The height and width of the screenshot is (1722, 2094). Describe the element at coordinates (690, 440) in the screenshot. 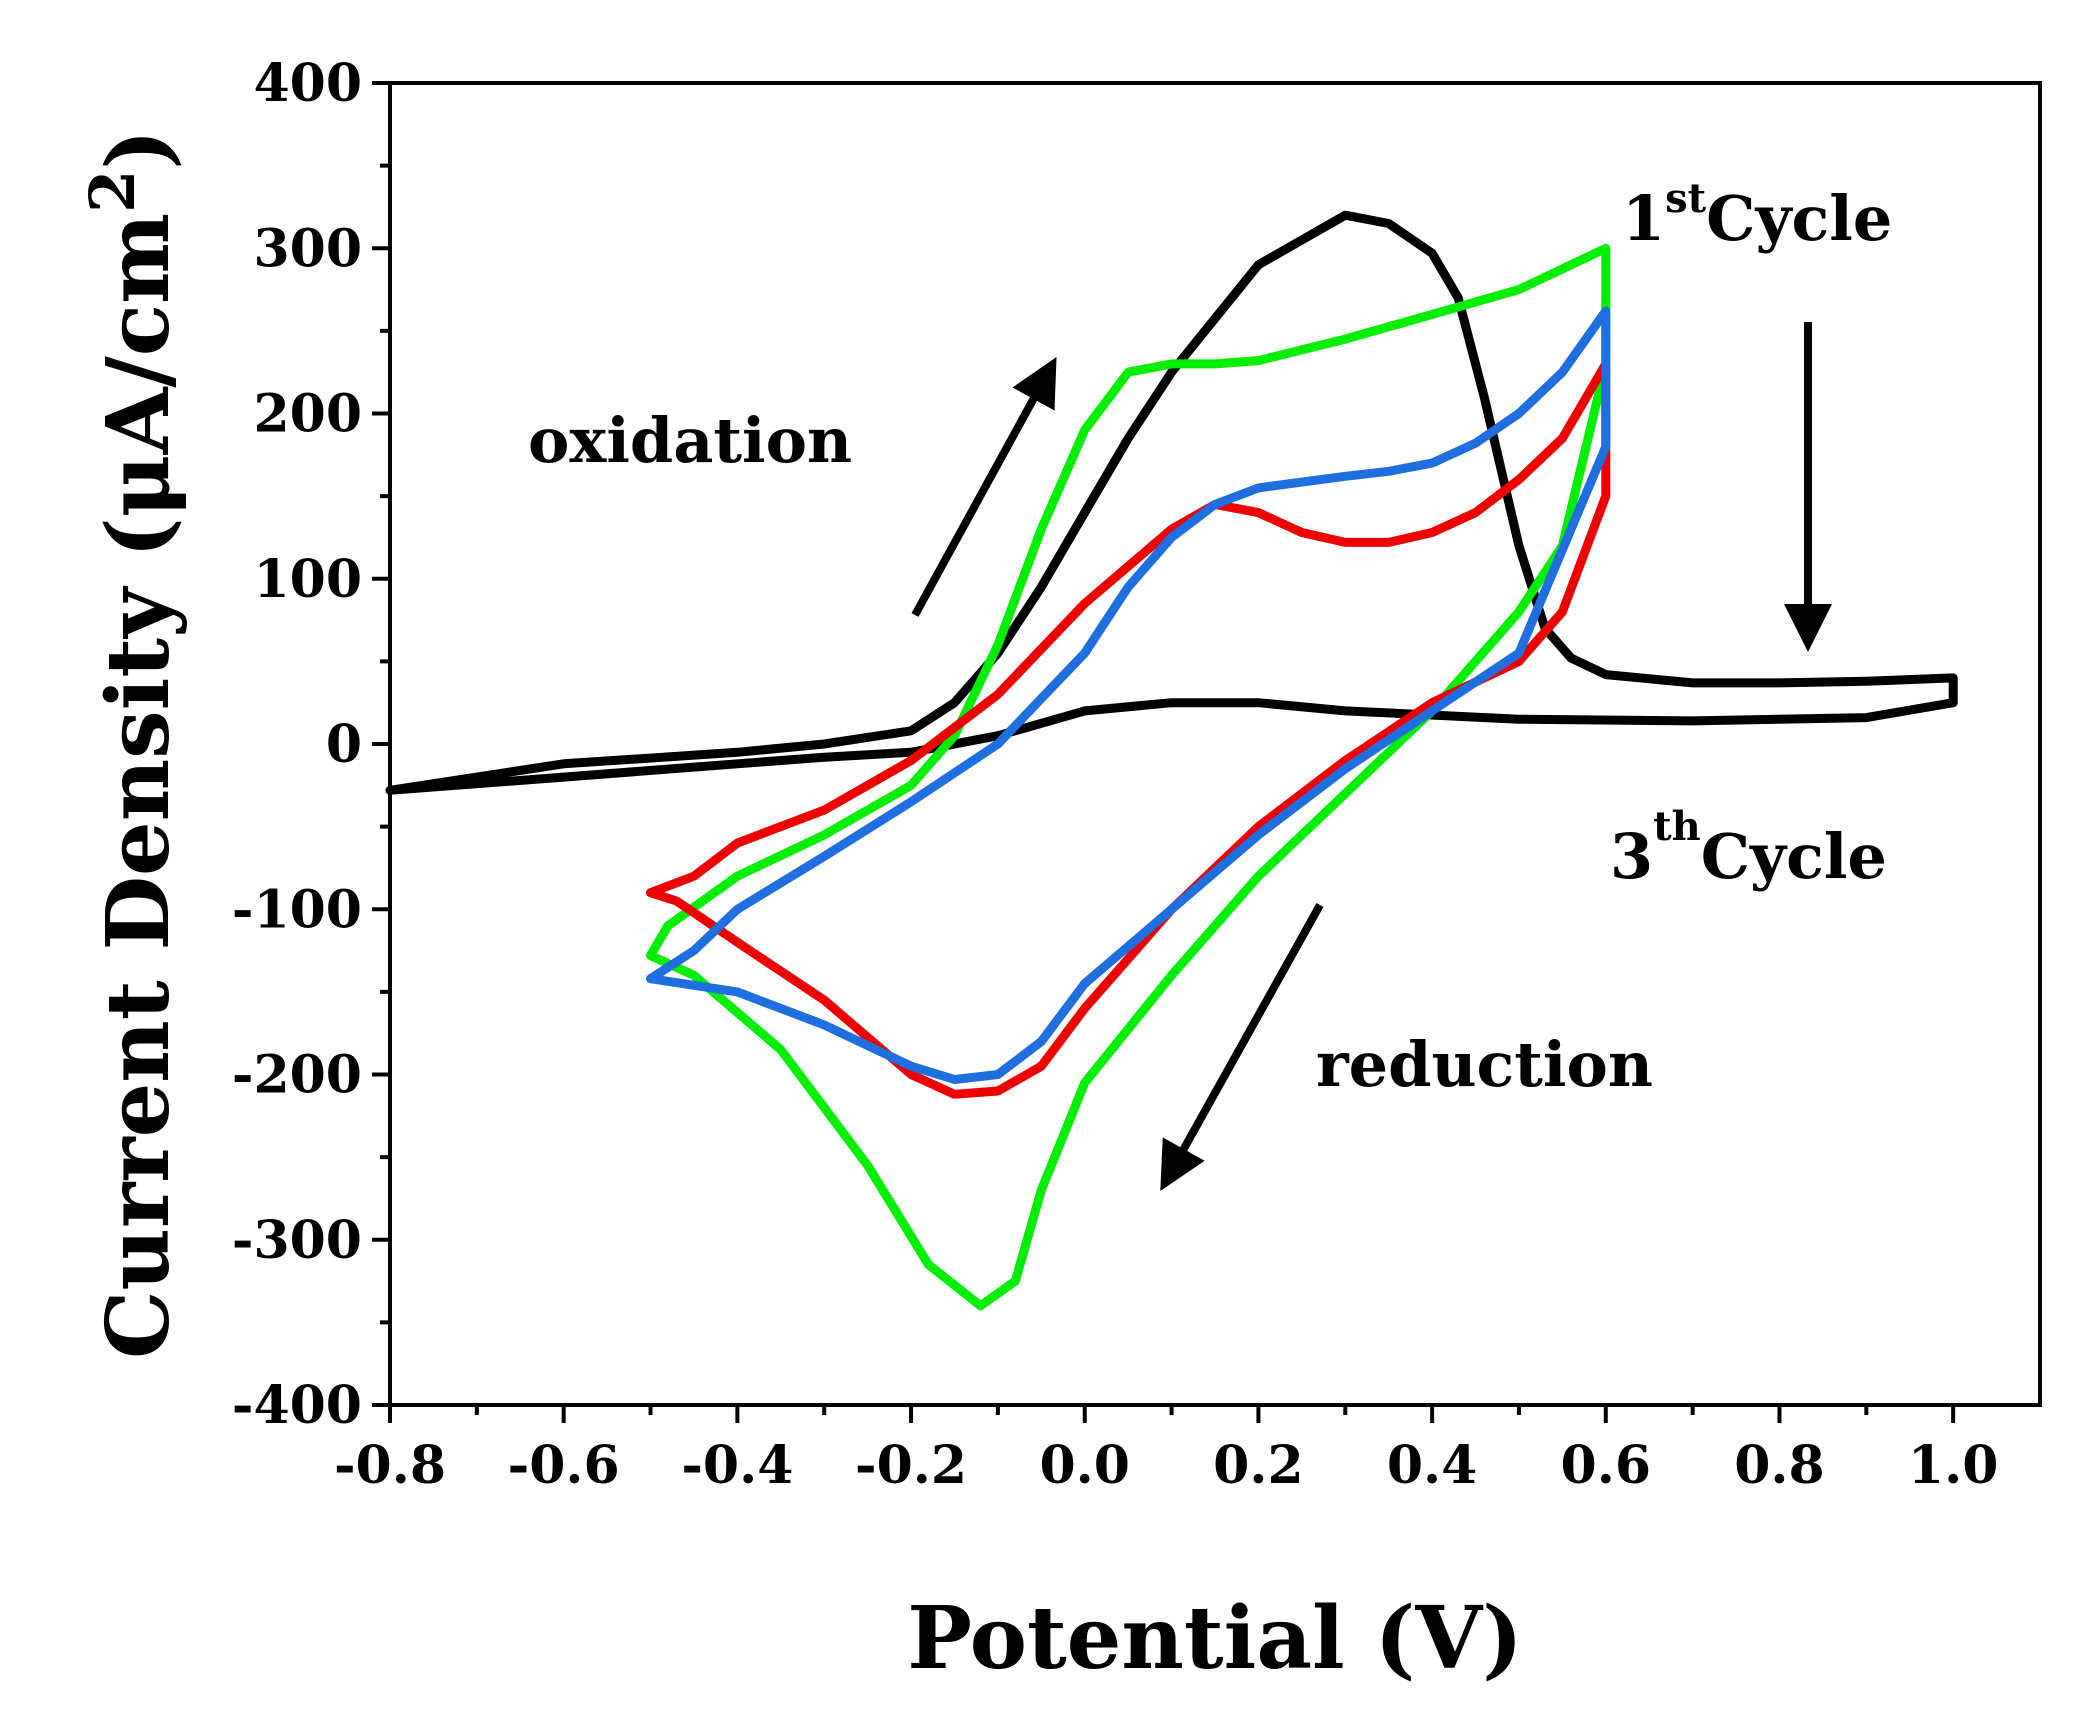

I see `oxidation-label: oxidation` at that location.